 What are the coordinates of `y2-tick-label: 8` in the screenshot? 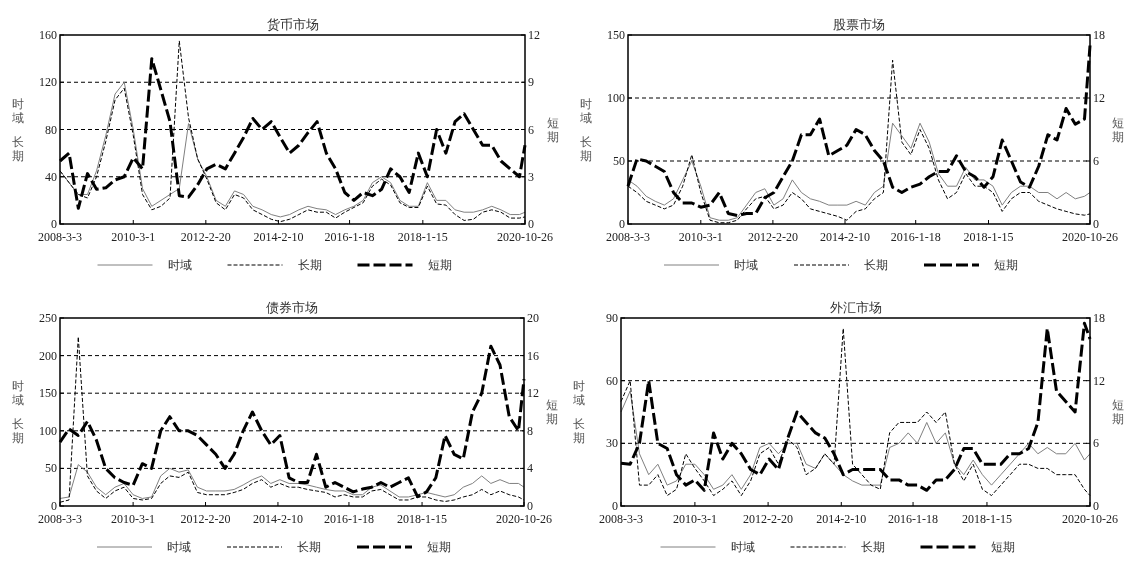 It's located at (530, 430).